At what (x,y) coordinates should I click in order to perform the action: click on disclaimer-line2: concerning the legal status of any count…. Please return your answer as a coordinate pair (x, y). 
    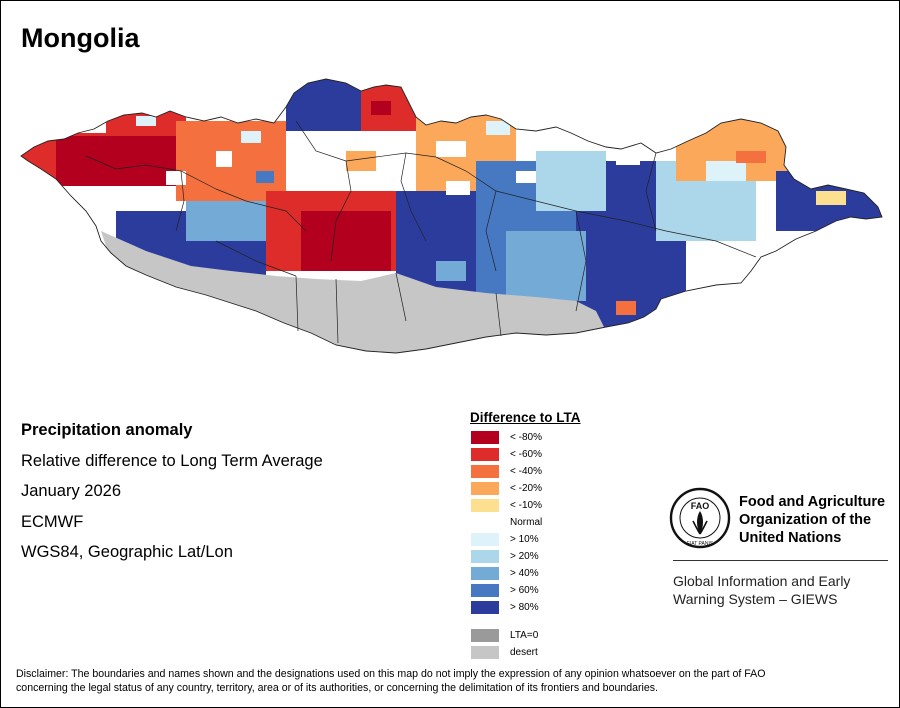
    Looking at the image, I should click on (337, 688).